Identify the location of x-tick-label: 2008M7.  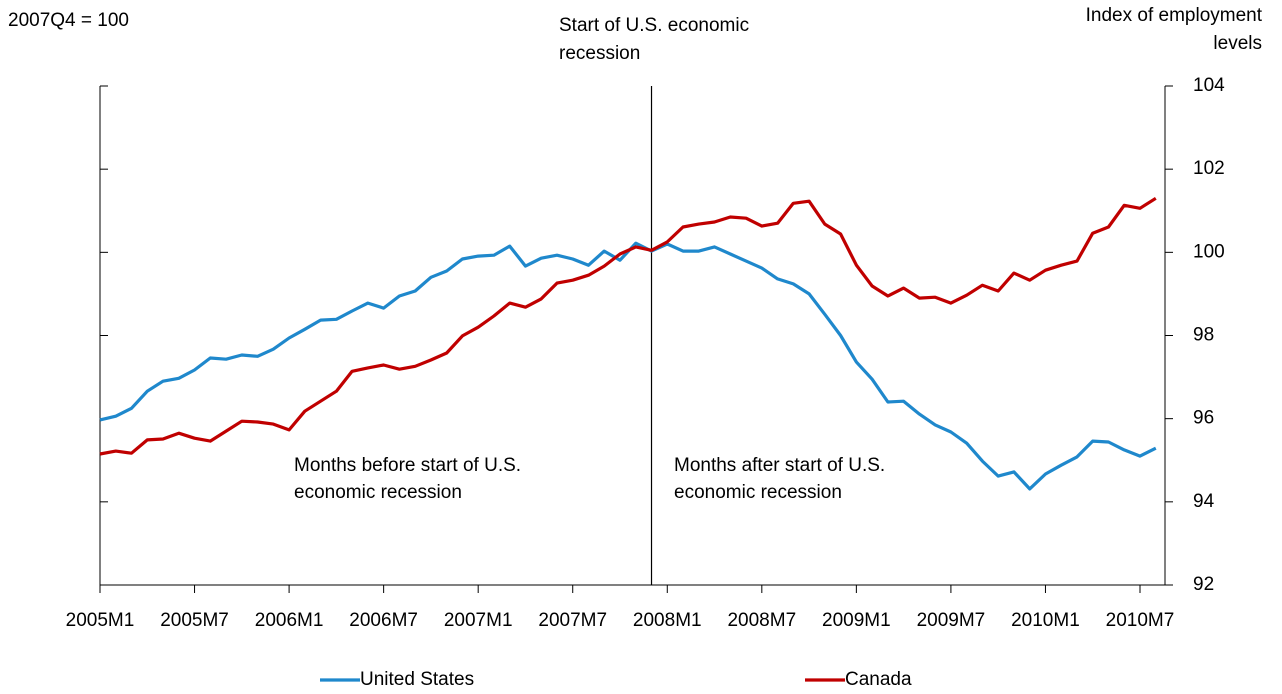
(761, 620).